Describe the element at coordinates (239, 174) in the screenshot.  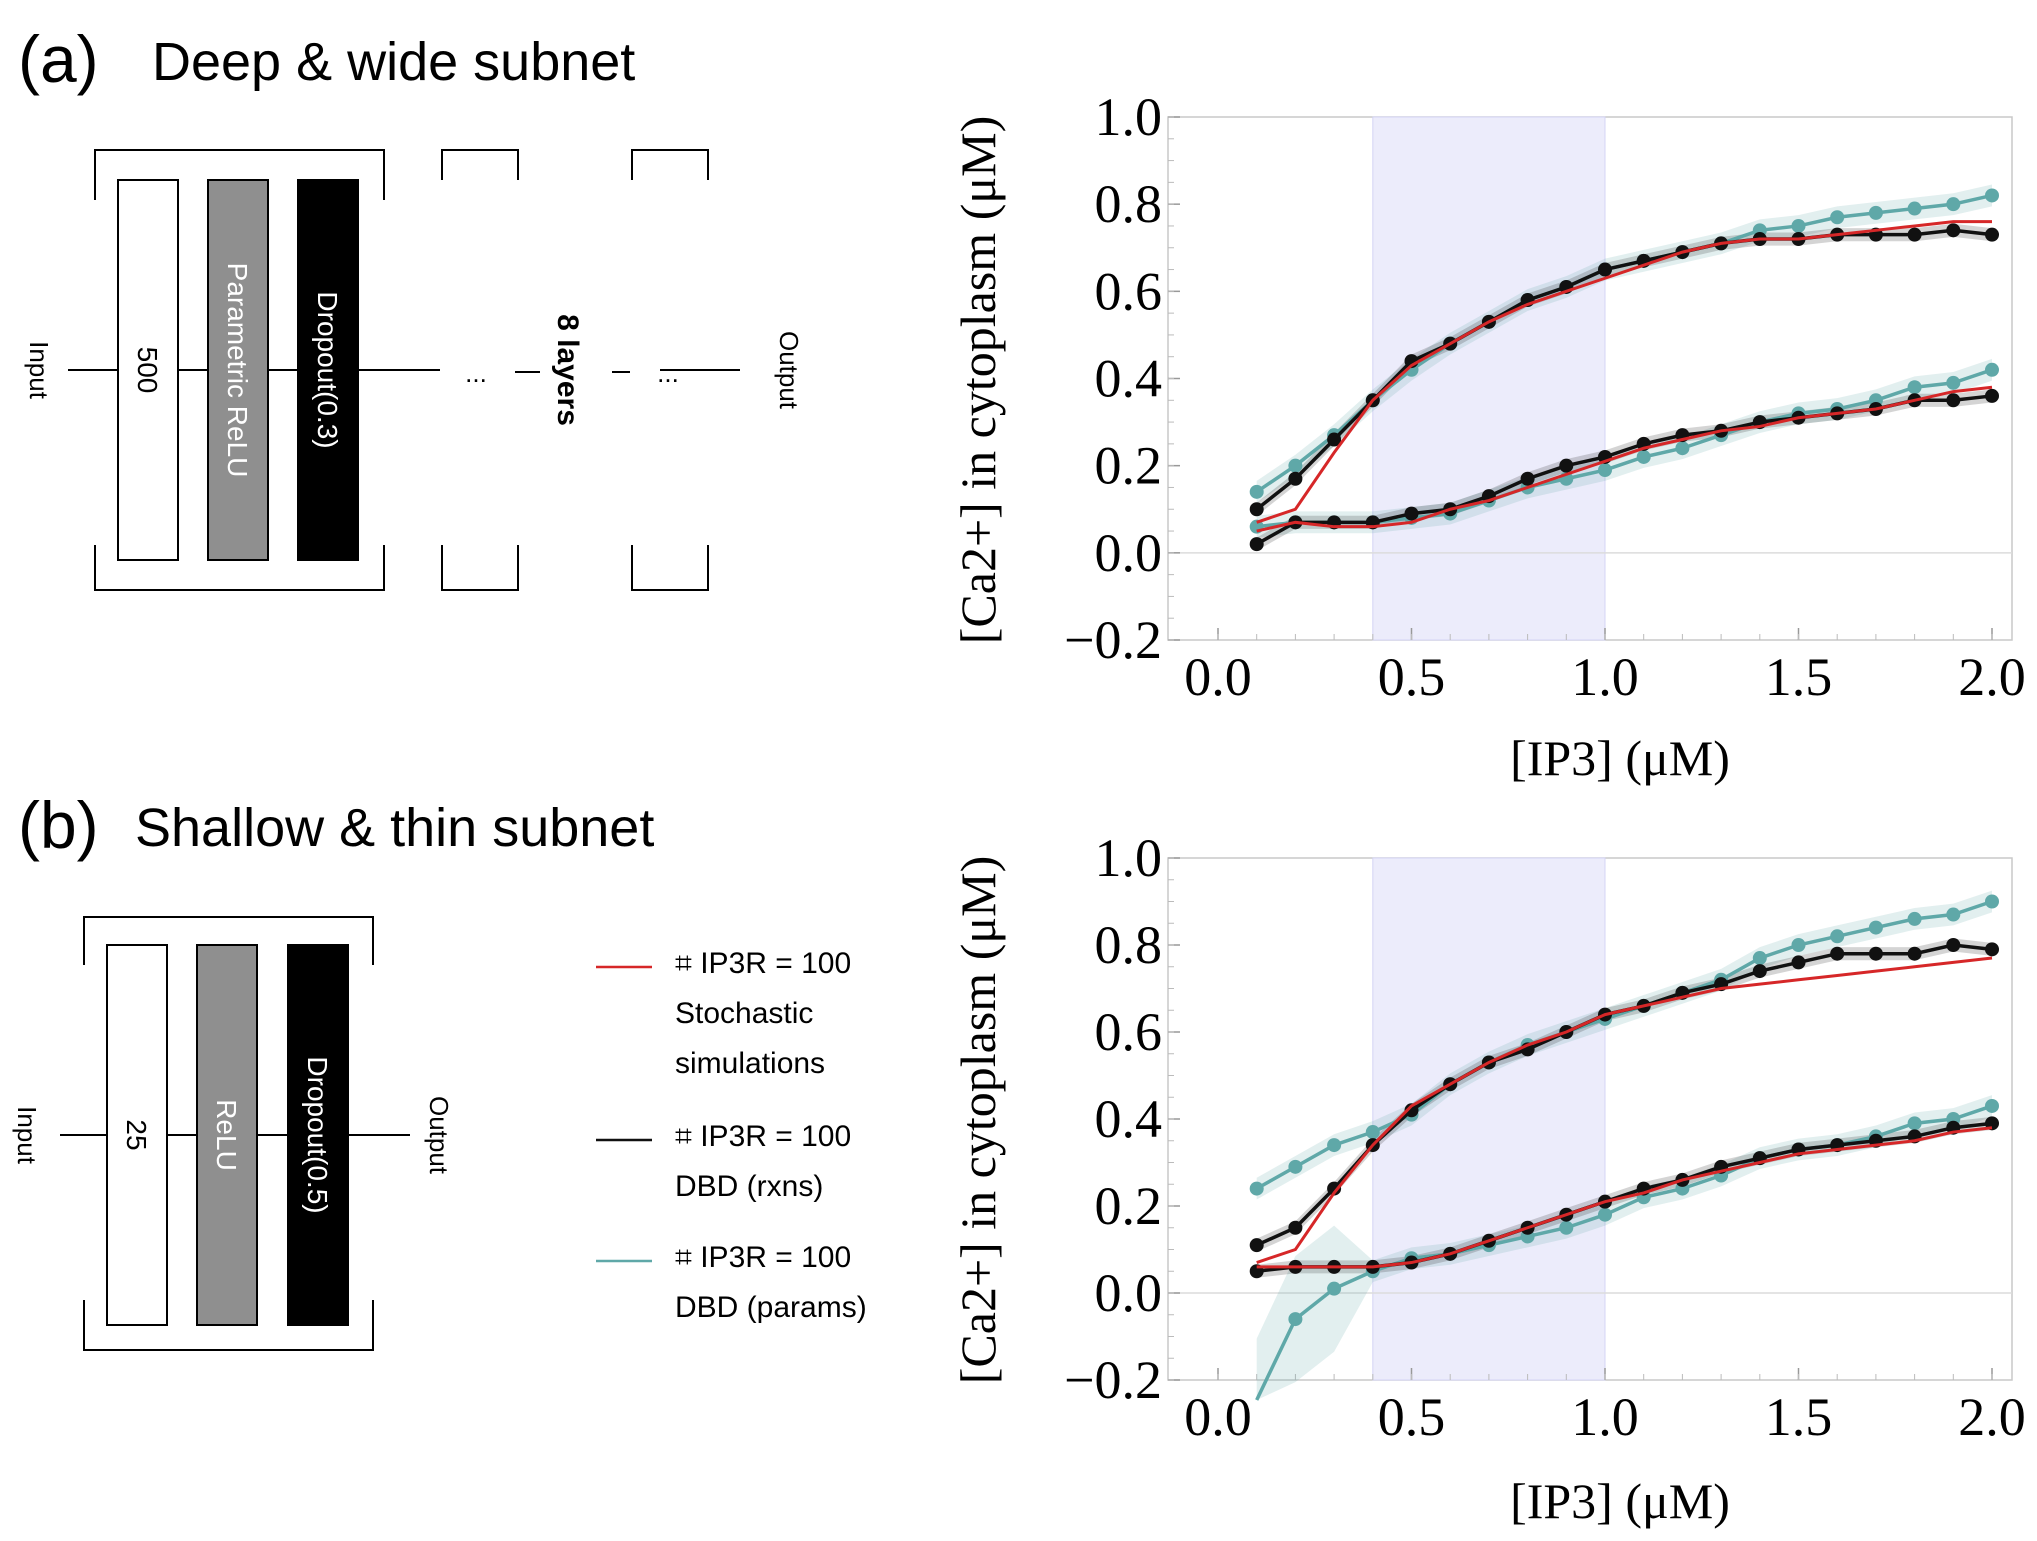
I see `panel-a-bracket-top` at that location.